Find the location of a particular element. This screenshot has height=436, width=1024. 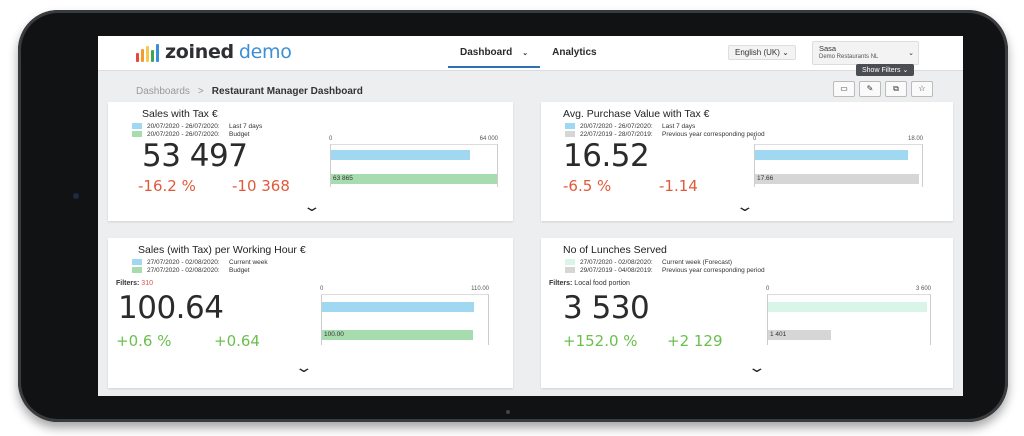

show-filters-button: Show Filters ⌄ is located at coordinates (885, 70).